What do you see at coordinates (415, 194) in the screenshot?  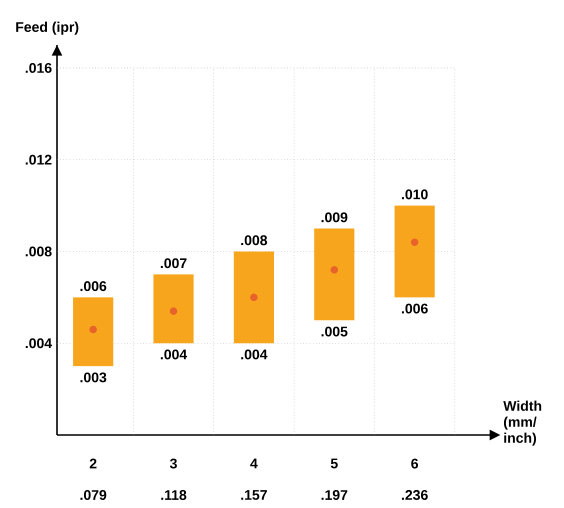 I see `annotation: .010` at bounding box center [415, 194].